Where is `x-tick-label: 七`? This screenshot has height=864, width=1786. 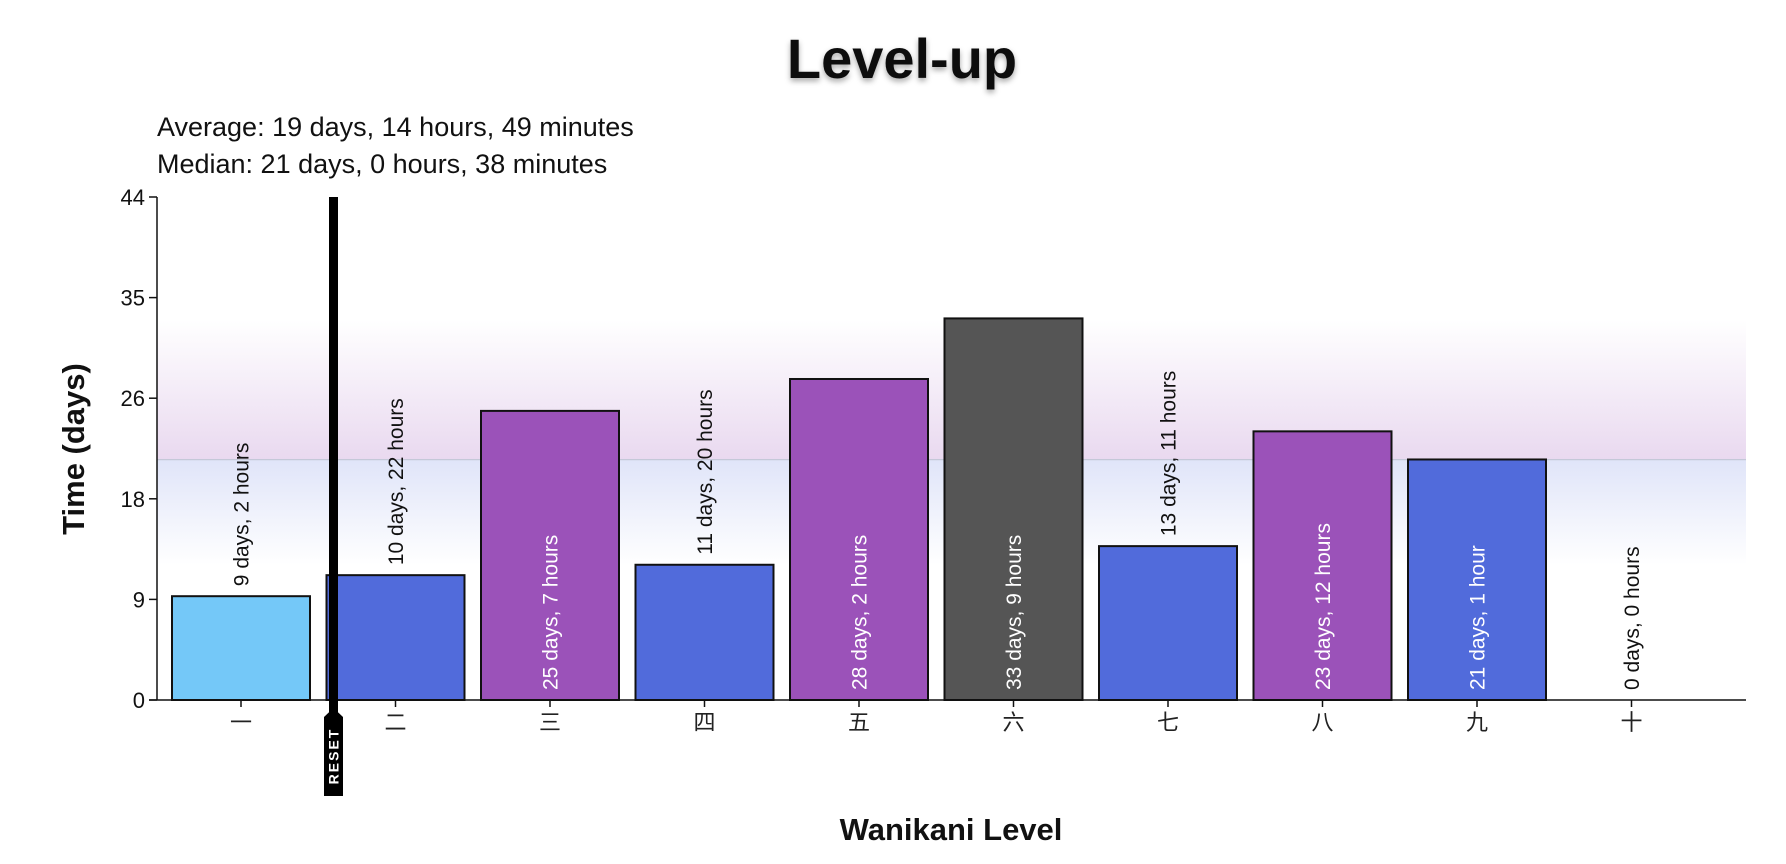
x-tick-label: 七 is located at coordinates (1168, 723).